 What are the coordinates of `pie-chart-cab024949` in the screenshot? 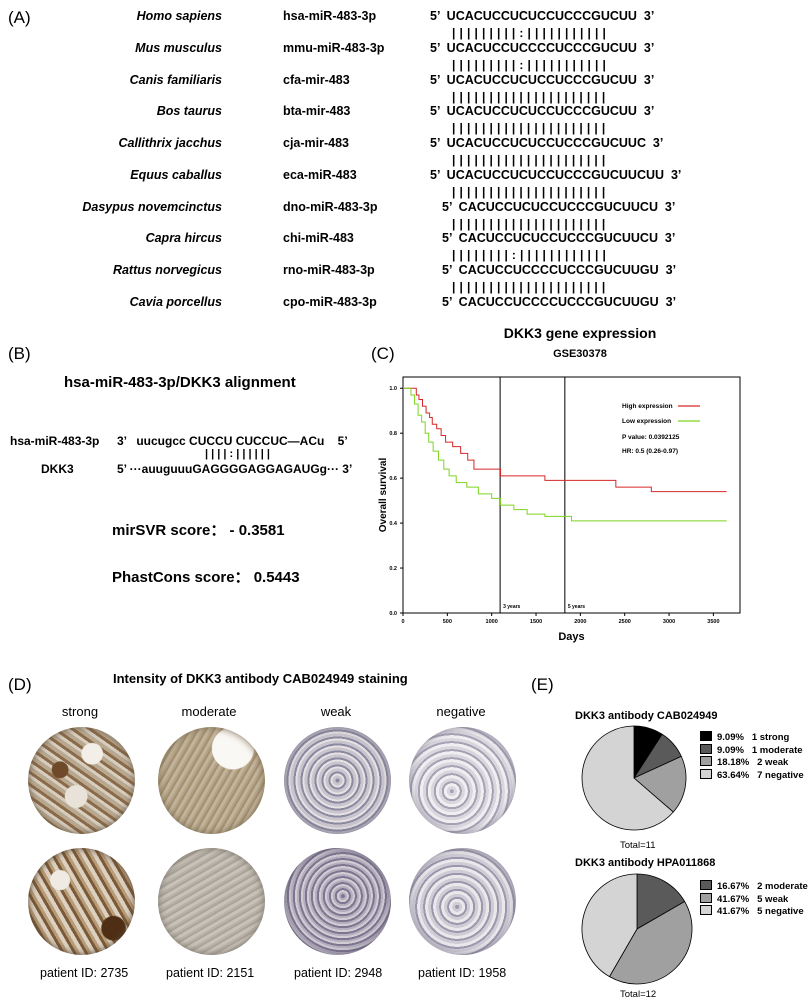 It's located at (634, 778).